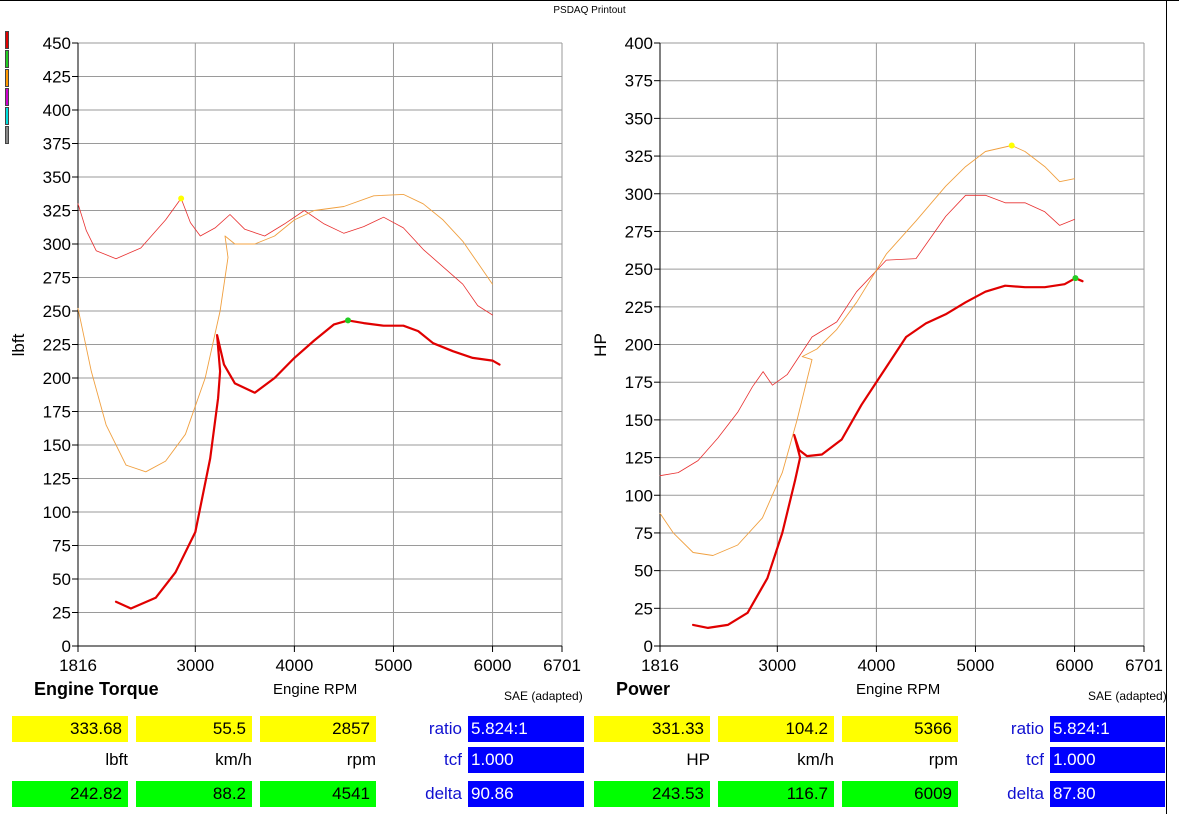 This screenshot has width=1179, height=814. I want to click on y-axis-label: HP, so click(600, 345).